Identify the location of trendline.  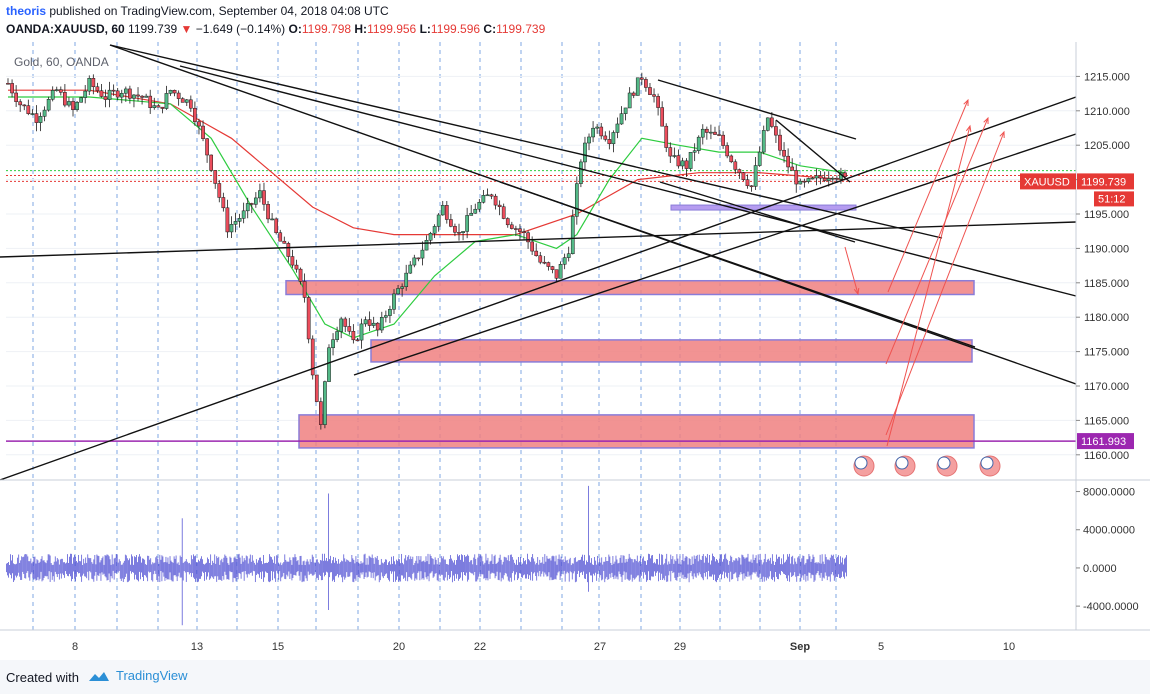
(757, 212).